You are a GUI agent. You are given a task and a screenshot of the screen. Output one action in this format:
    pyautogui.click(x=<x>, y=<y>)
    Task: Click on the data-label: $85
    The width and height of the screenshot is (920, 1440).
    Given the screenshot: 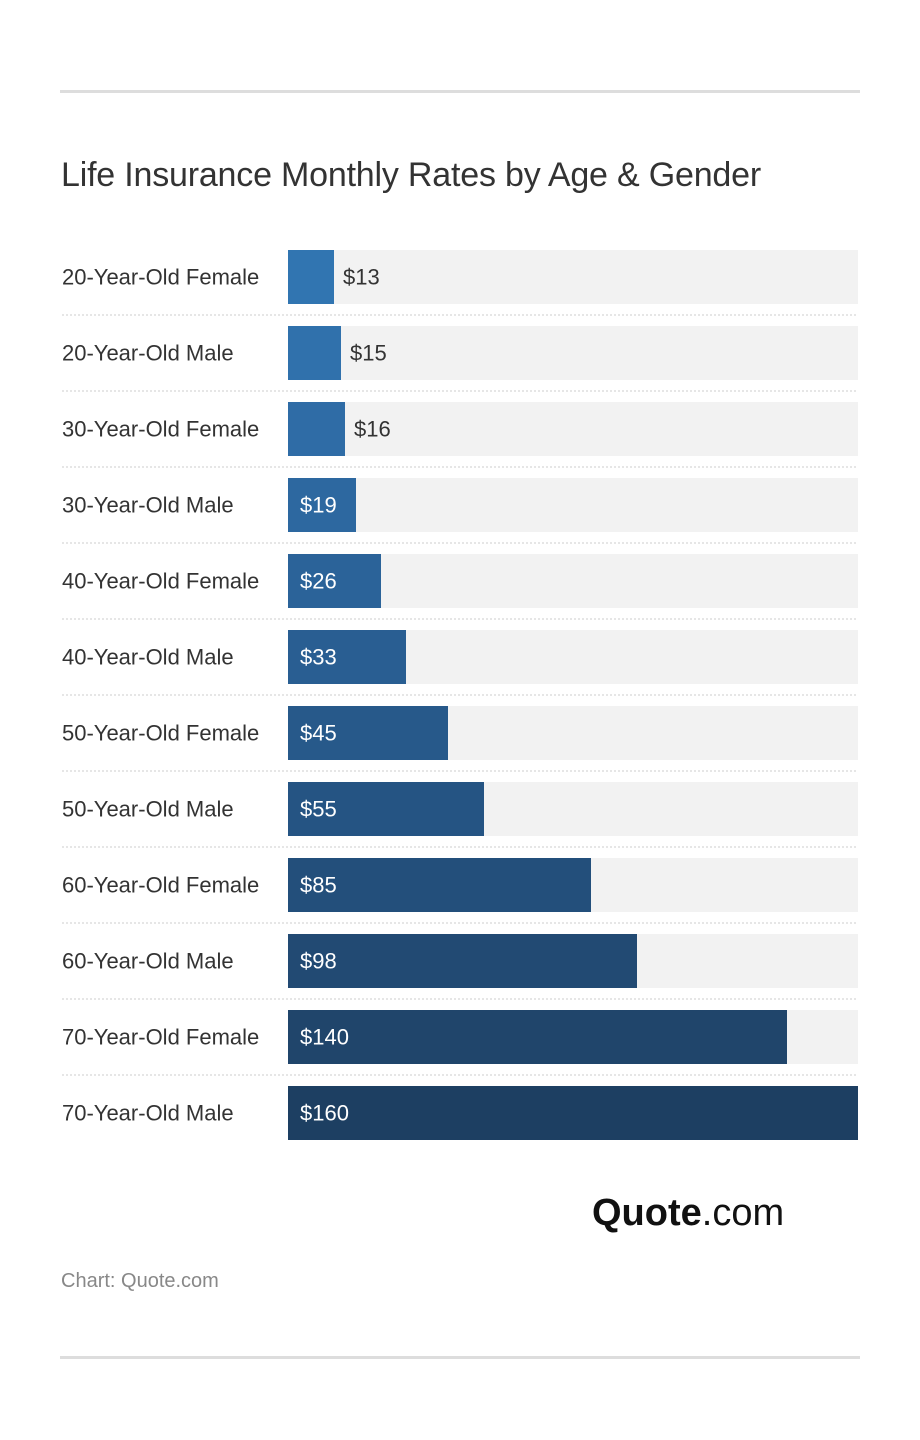 What is the action you would take?
    pyautogui.click(x=318, y=885)
    